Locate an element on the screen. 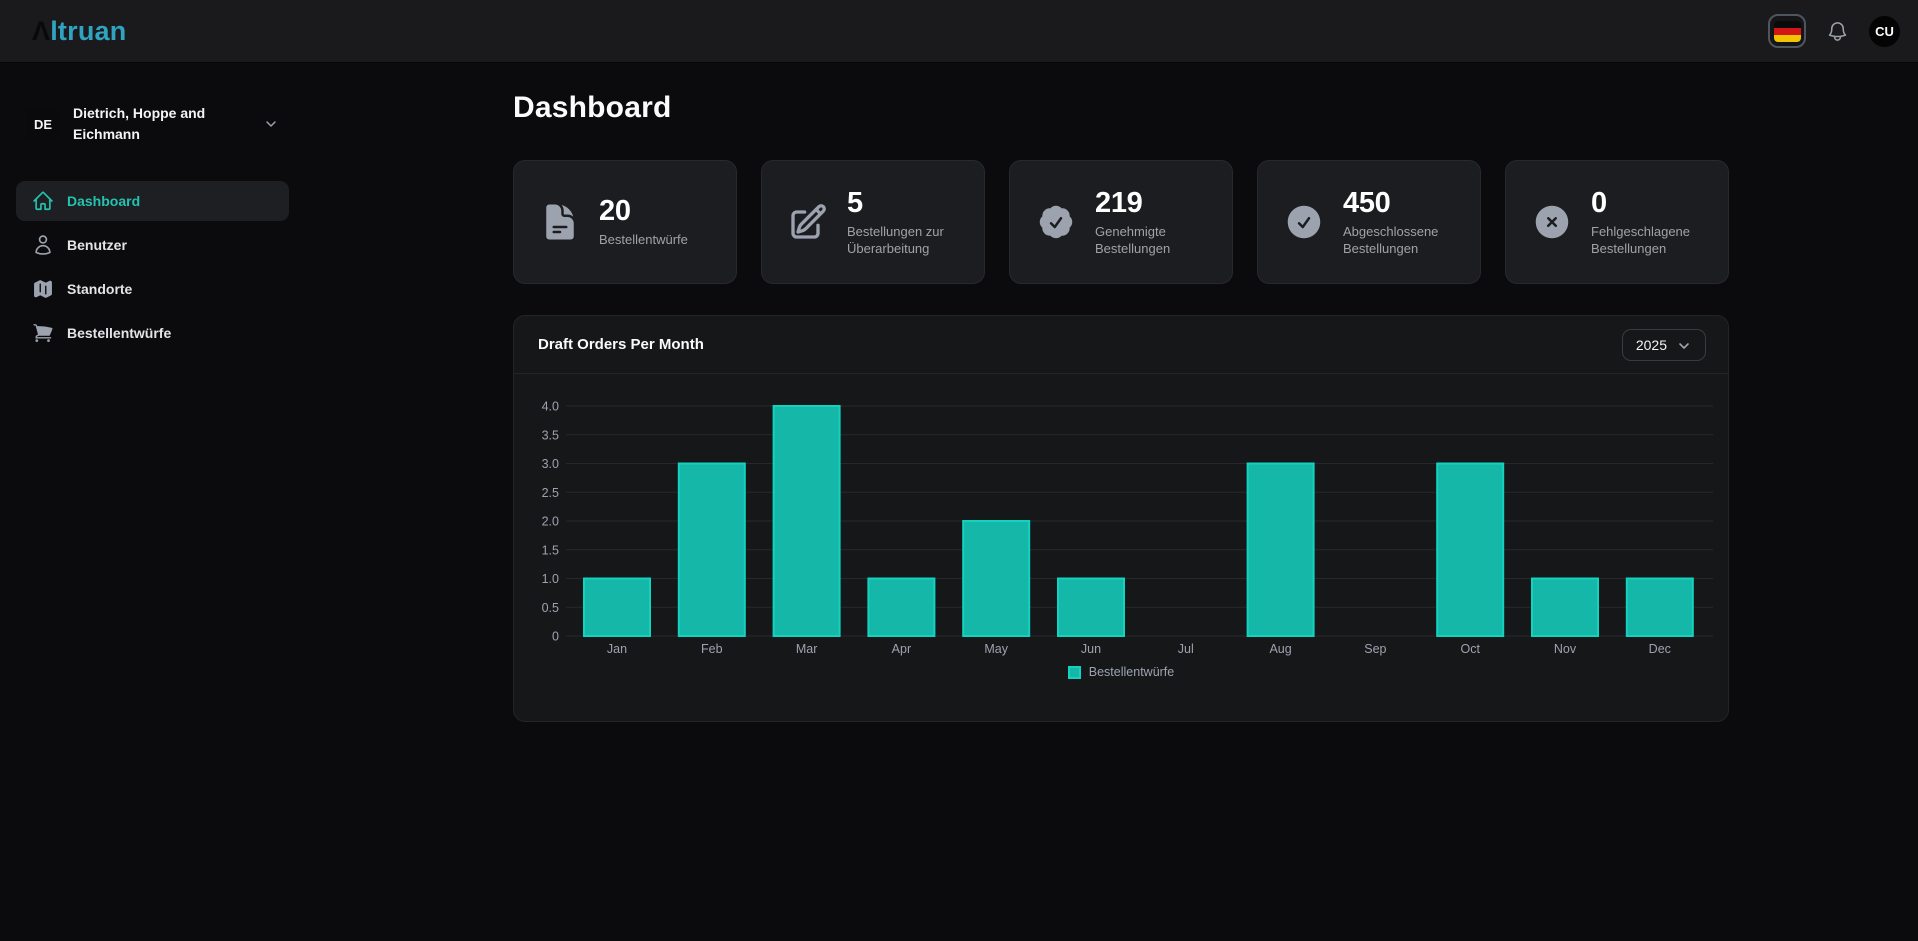  german-flag-icon is located at coordinates (1787, 31).